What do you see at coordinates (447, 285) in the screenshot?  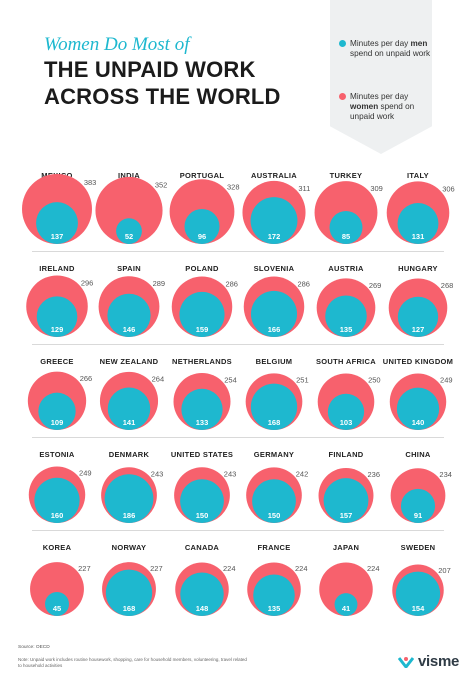 I see `women-value-label: 268` at bounding box center [447, 285].